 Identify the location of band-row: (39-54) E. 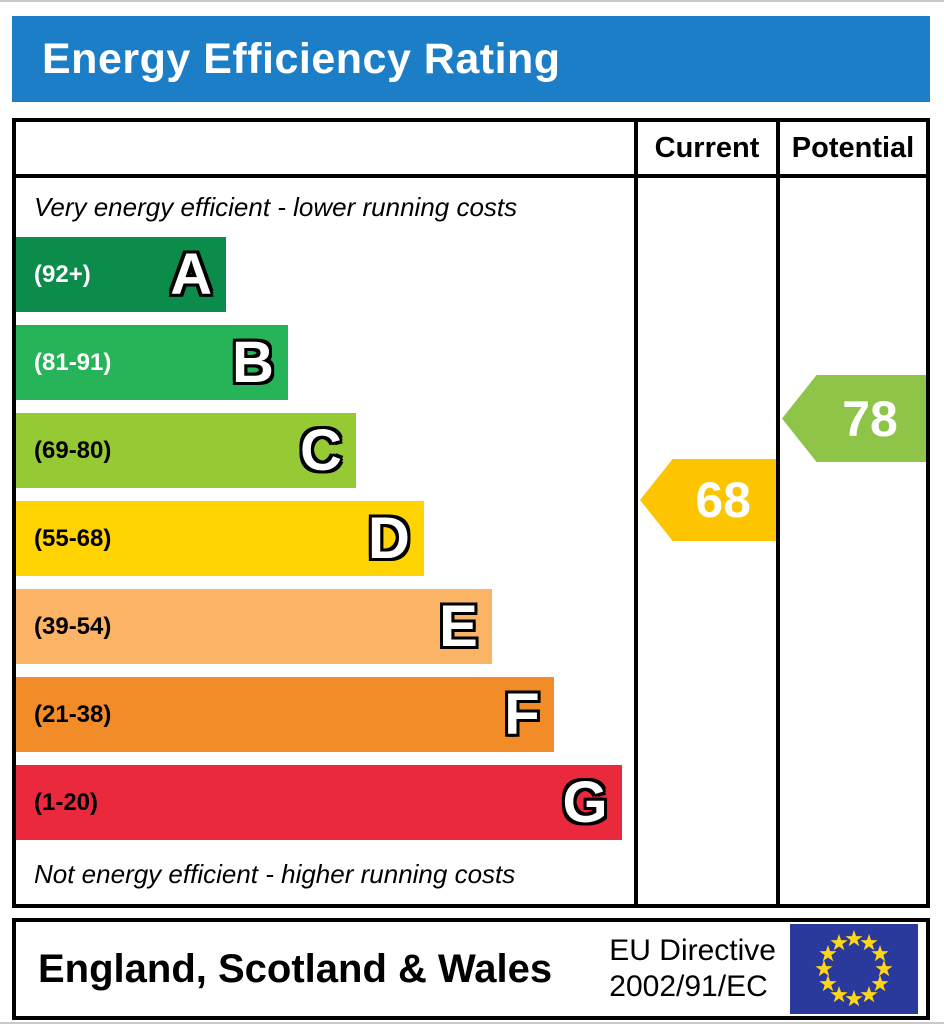
(325, 626).